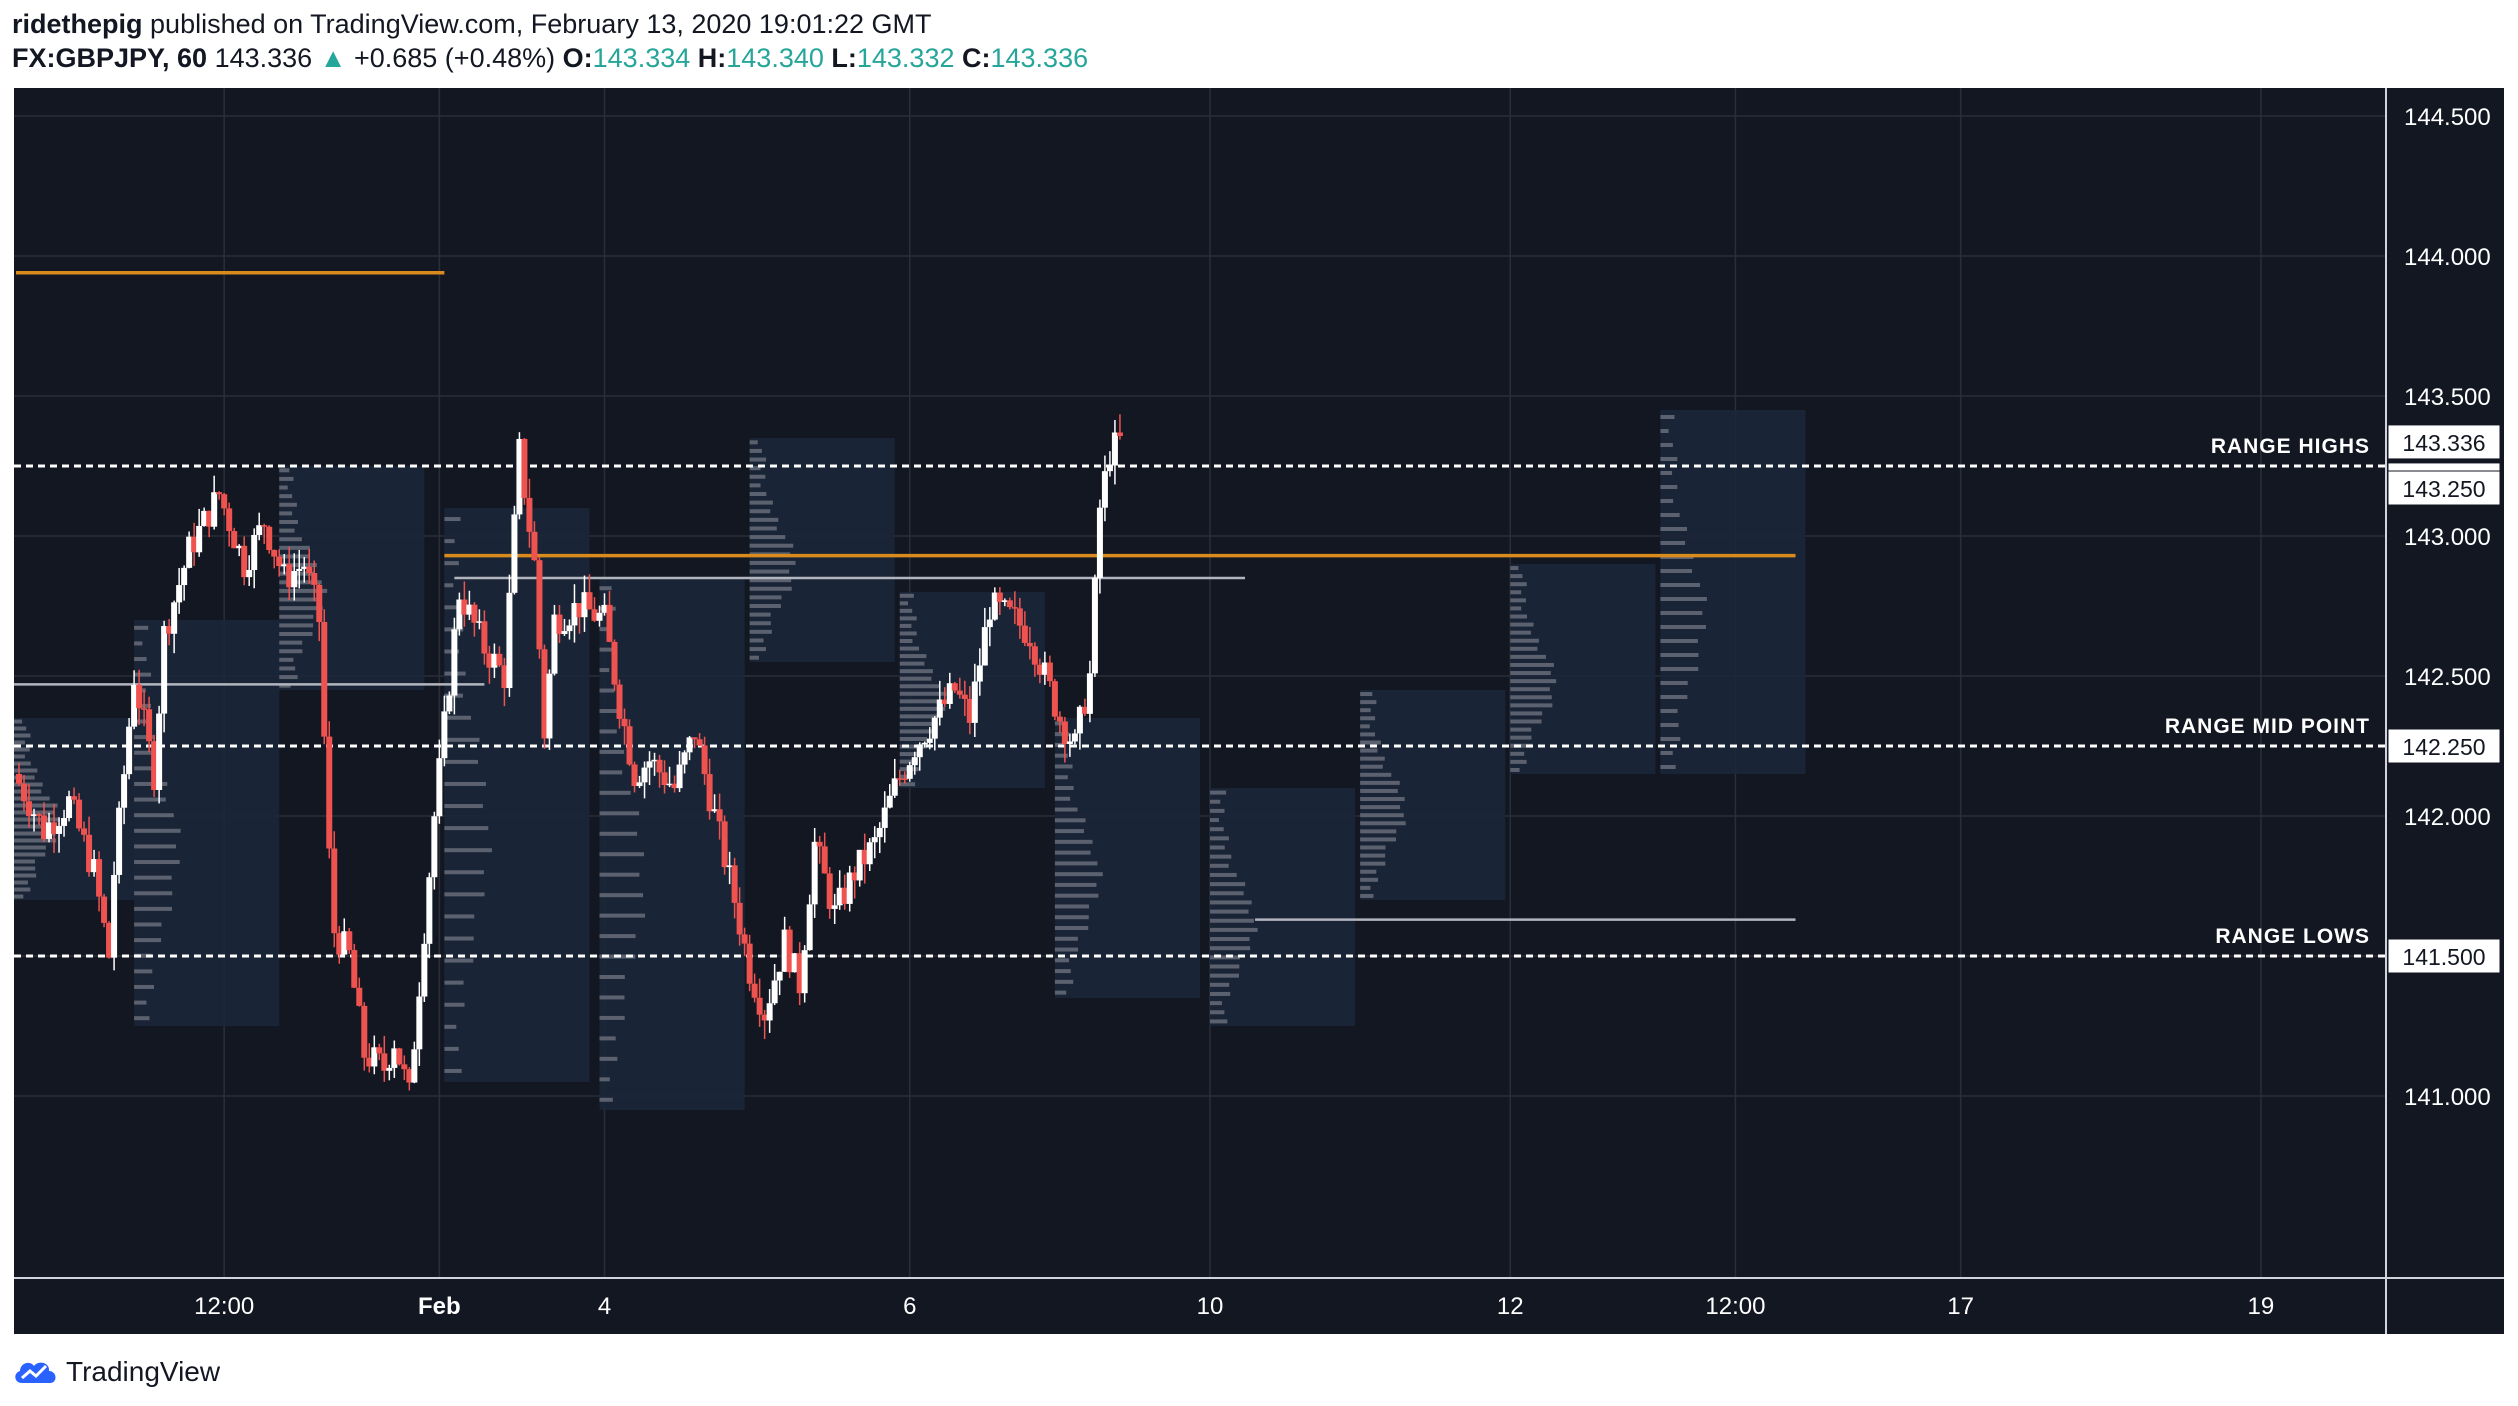  What do you see at coordinates (2443, 957) in the screenshot?
I see `price-label-text-4: 141.500` at bounding box center [2443, 957].